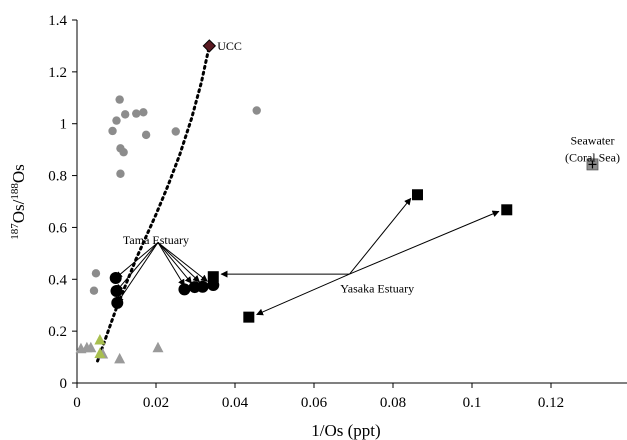 This screenshot has width=627, height=440. What do you see at coordinates (18, 211) in the screenshot?
I see `y-axis-title-main-1: Os/` at bounding box center [18, 211].